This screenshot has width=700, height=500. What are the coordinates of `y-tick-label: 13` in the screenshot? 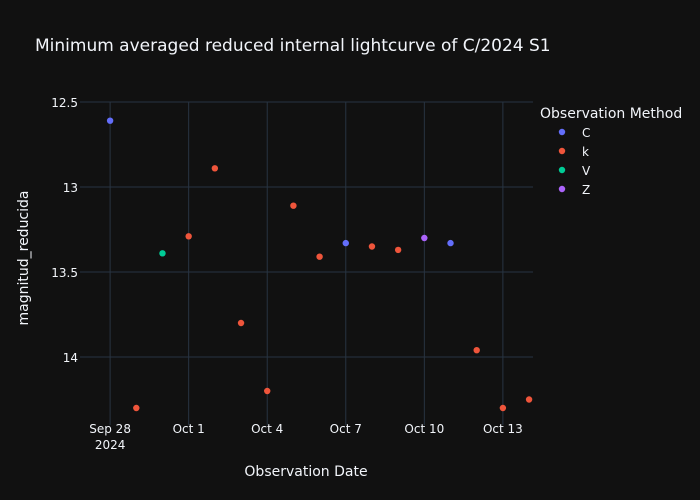 It's located at (70, 188).